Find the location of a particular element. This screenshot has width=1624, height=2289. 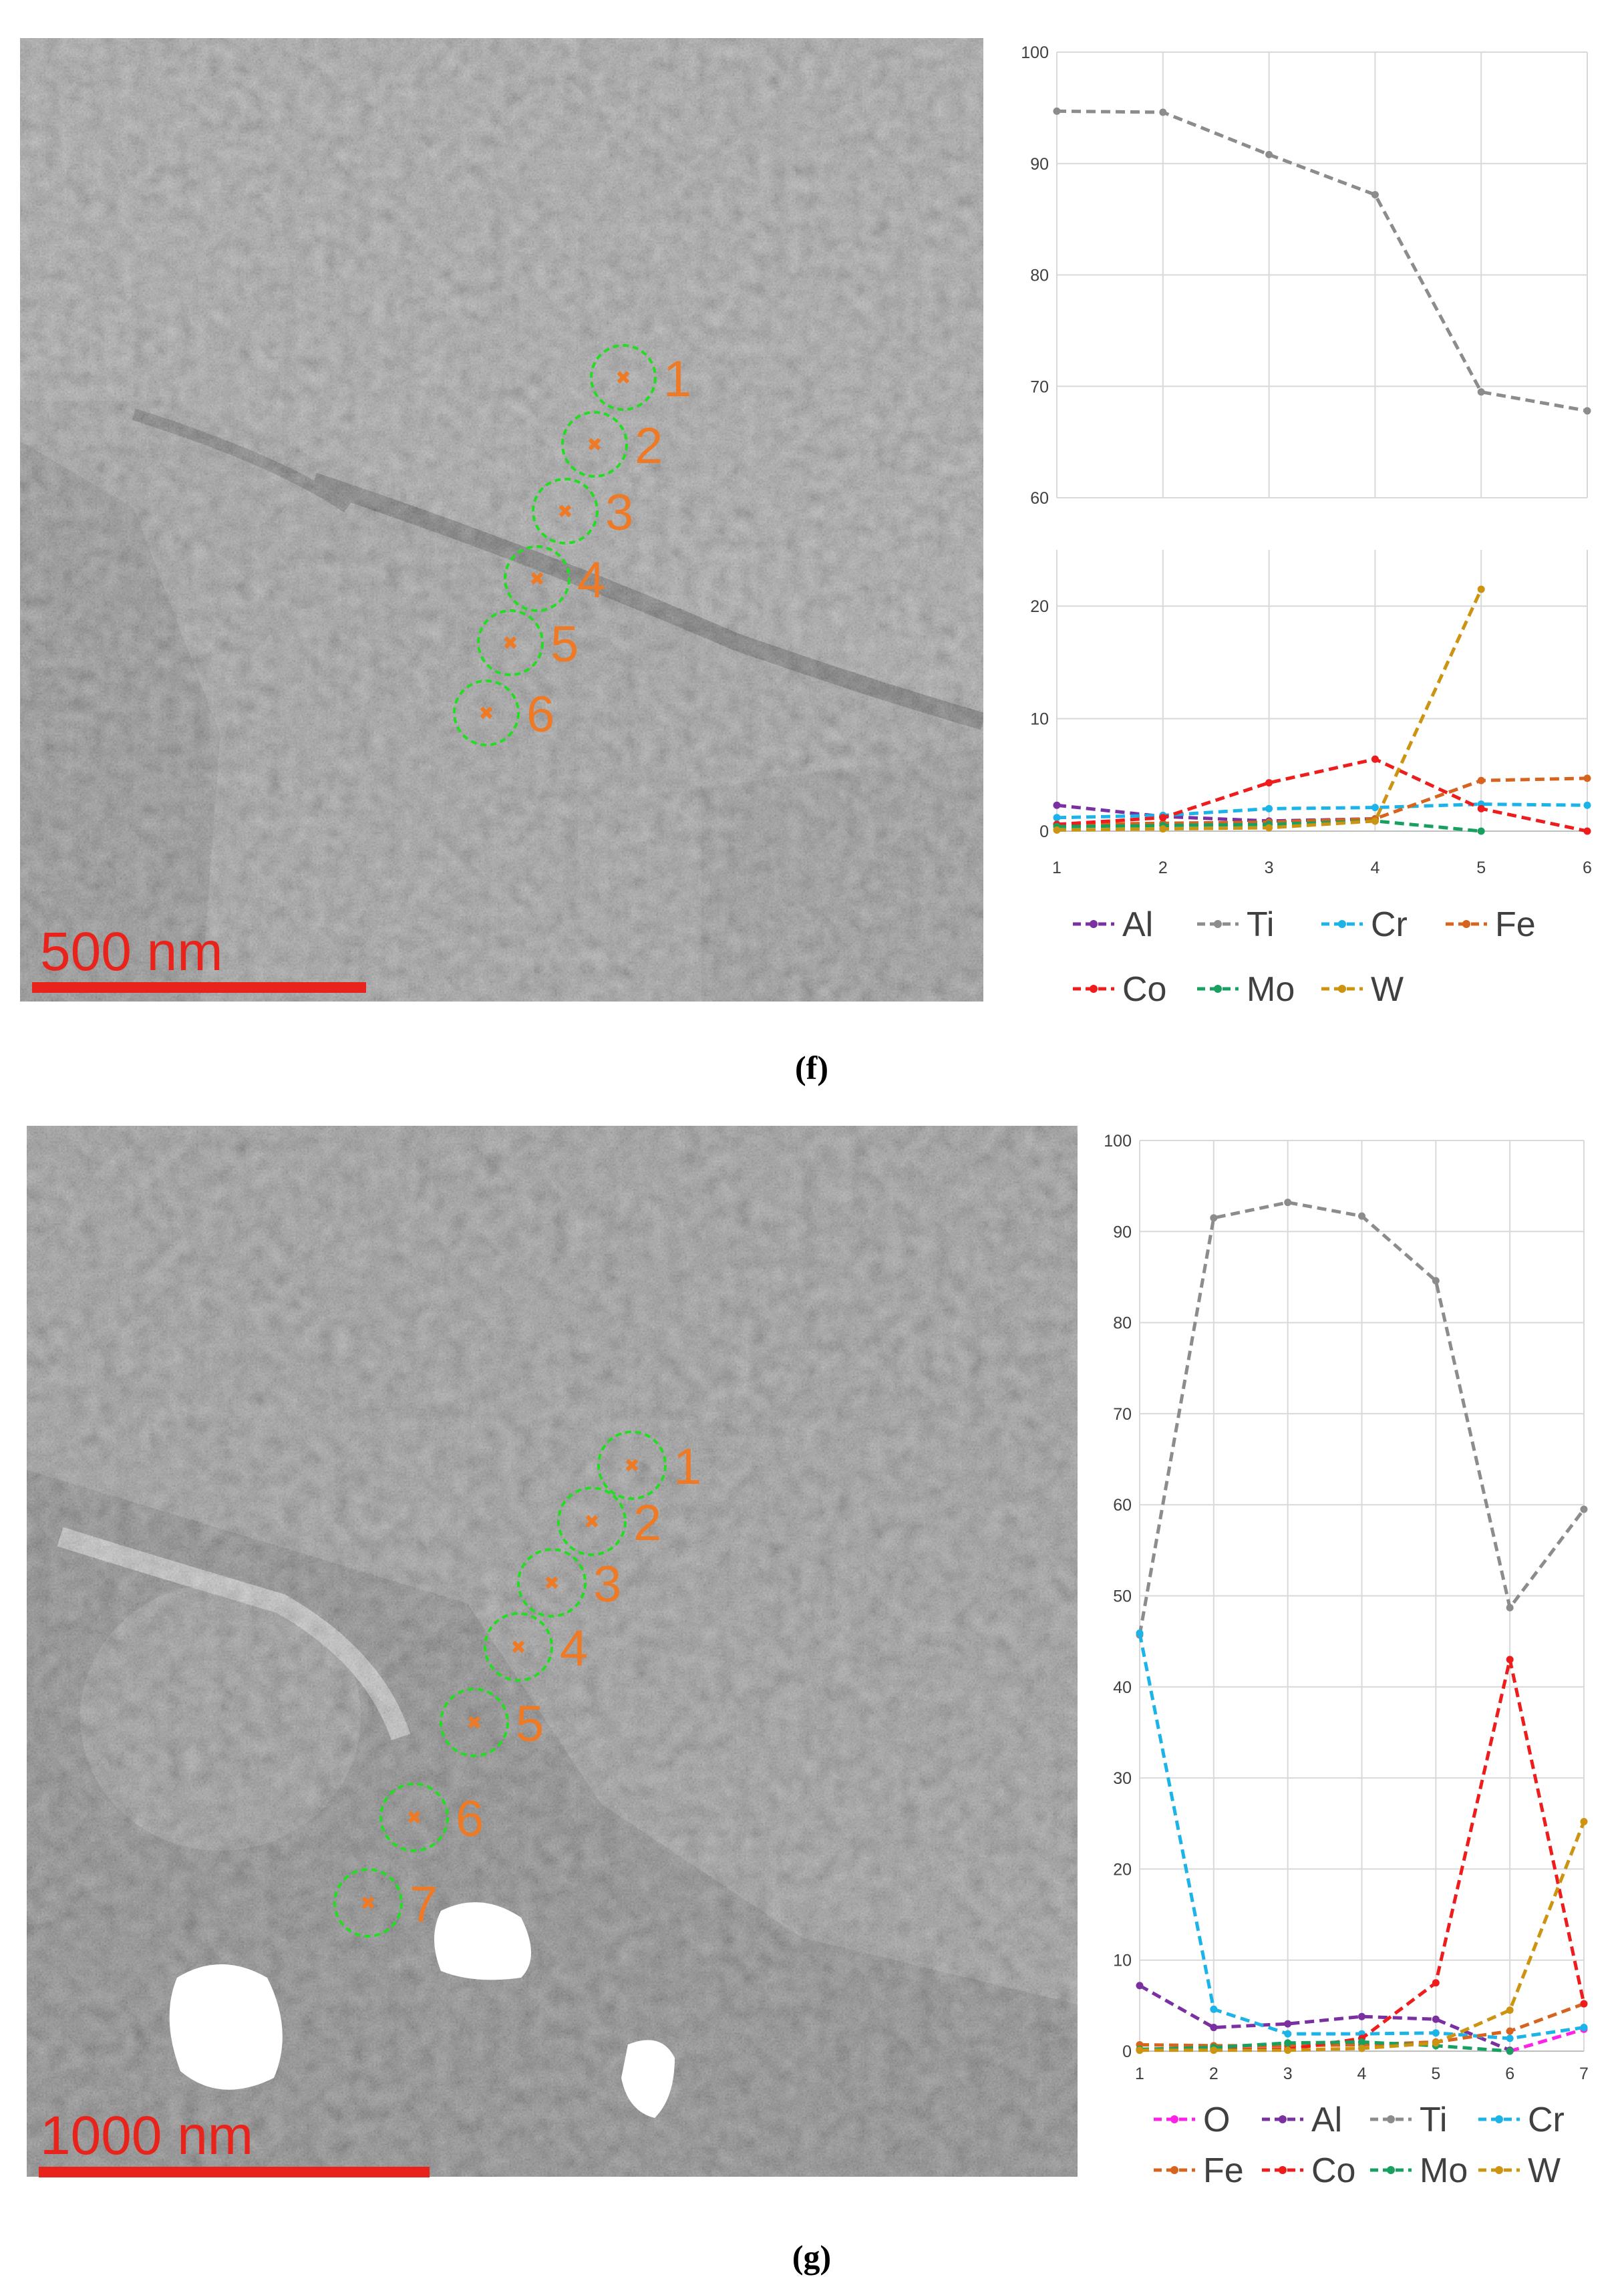

g-ytick-label: 0 is located at coordinates (1127, 2051).